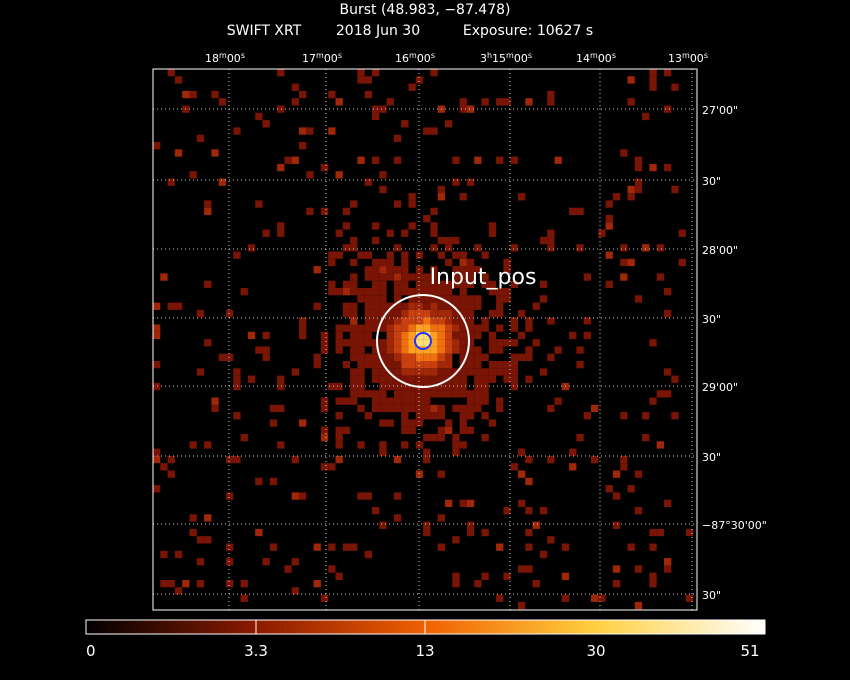  I want to click on ra-value: 00, so click(234, 58).